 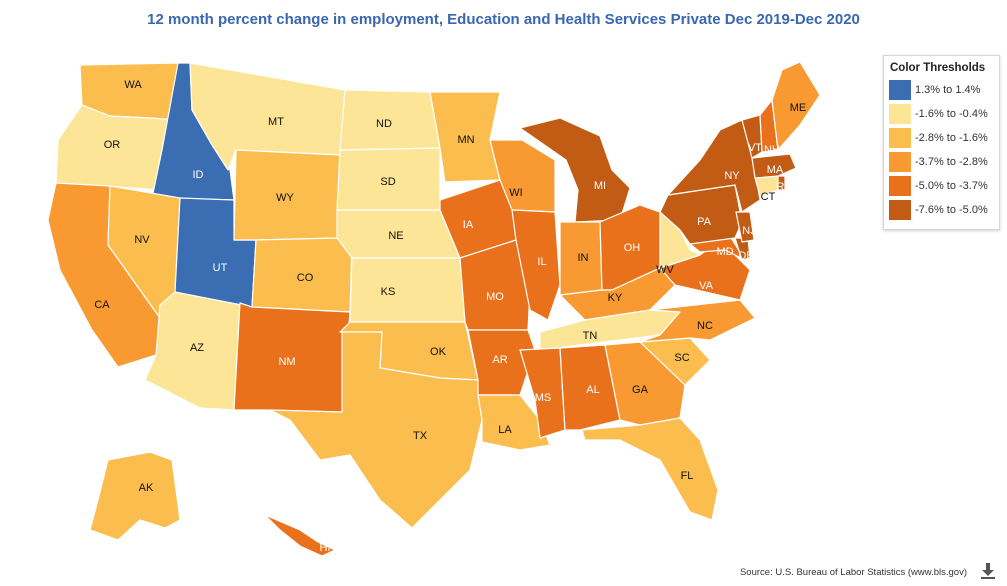 I want to click on state-label-ca: CA, so click(x=102, y=305).